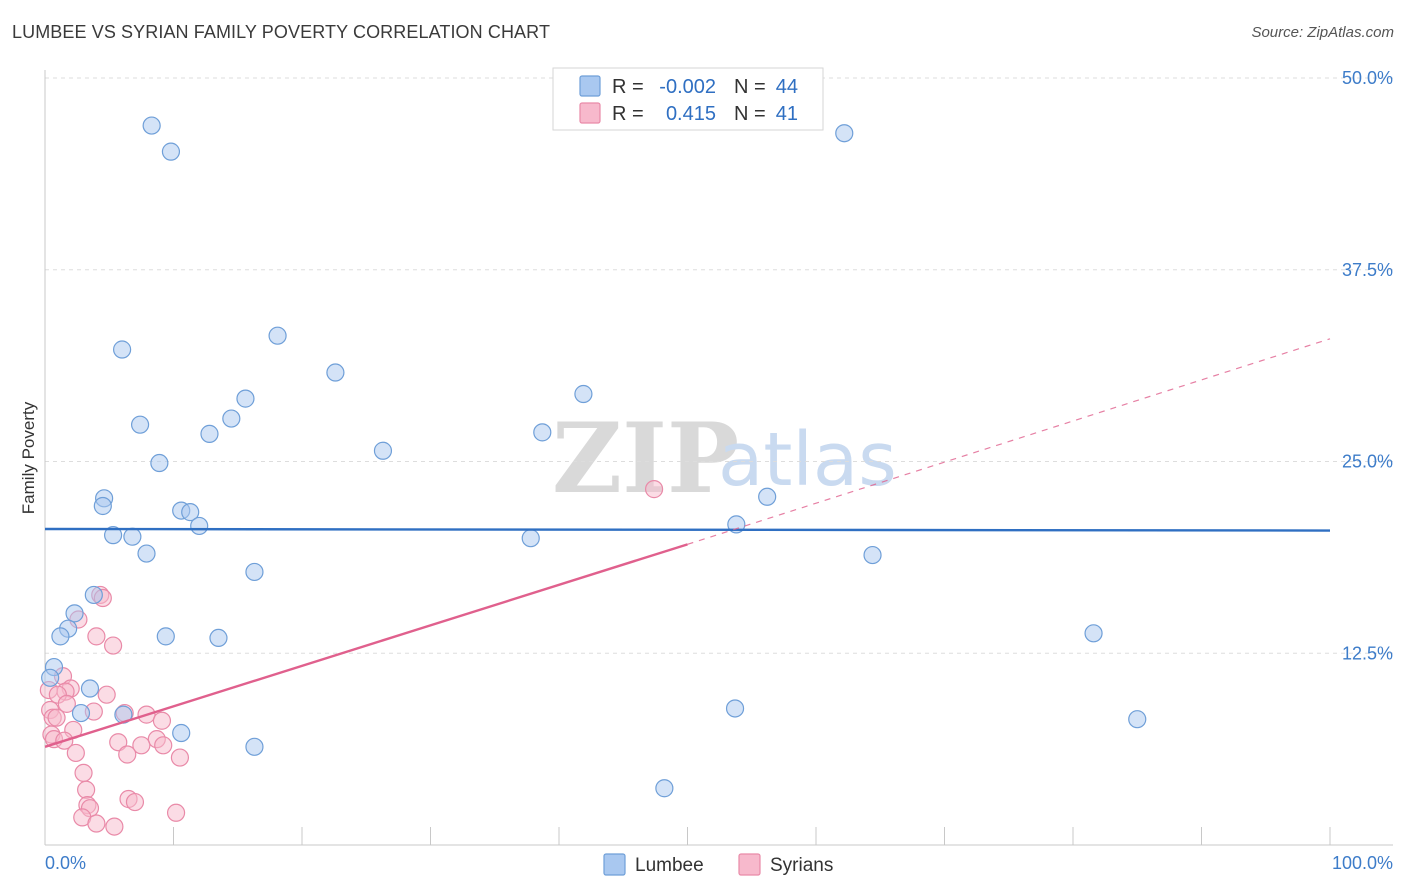  I want to click on y-tick-label: 25.0%, so click(1367, 462).